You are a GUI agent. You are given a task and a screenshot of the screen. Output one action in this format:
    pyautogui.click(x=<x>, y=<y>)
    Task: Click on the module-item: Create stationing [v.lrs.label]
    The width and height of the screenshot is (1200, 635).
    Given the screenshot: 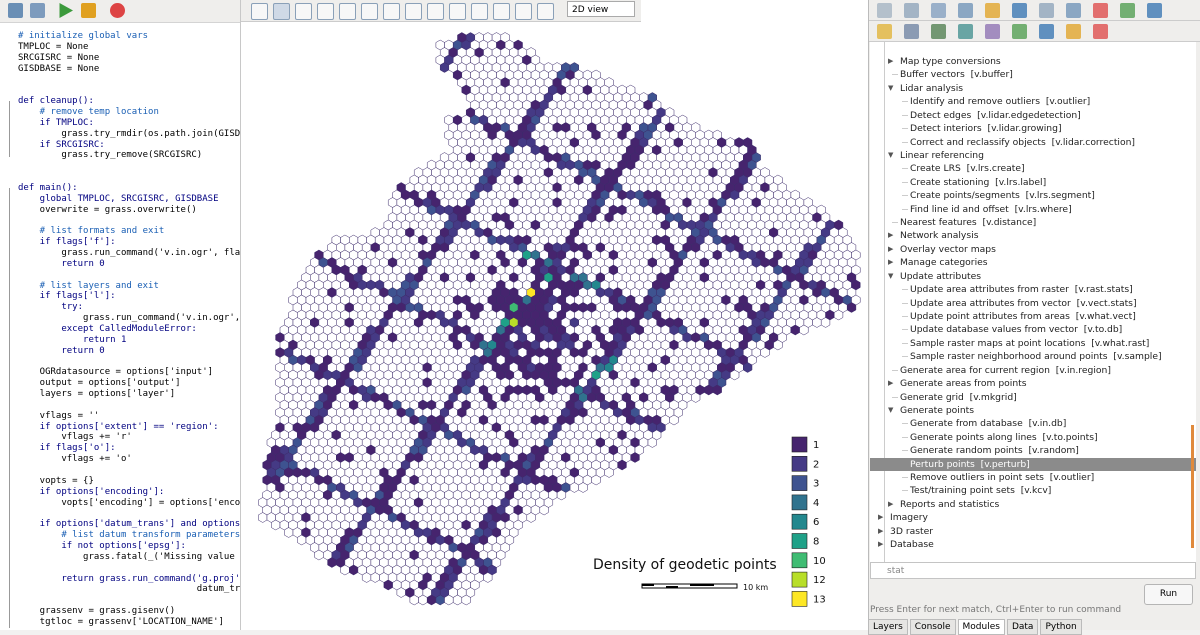 What is the action you would take?
    pyautogui.click(x=978, y=182)
    